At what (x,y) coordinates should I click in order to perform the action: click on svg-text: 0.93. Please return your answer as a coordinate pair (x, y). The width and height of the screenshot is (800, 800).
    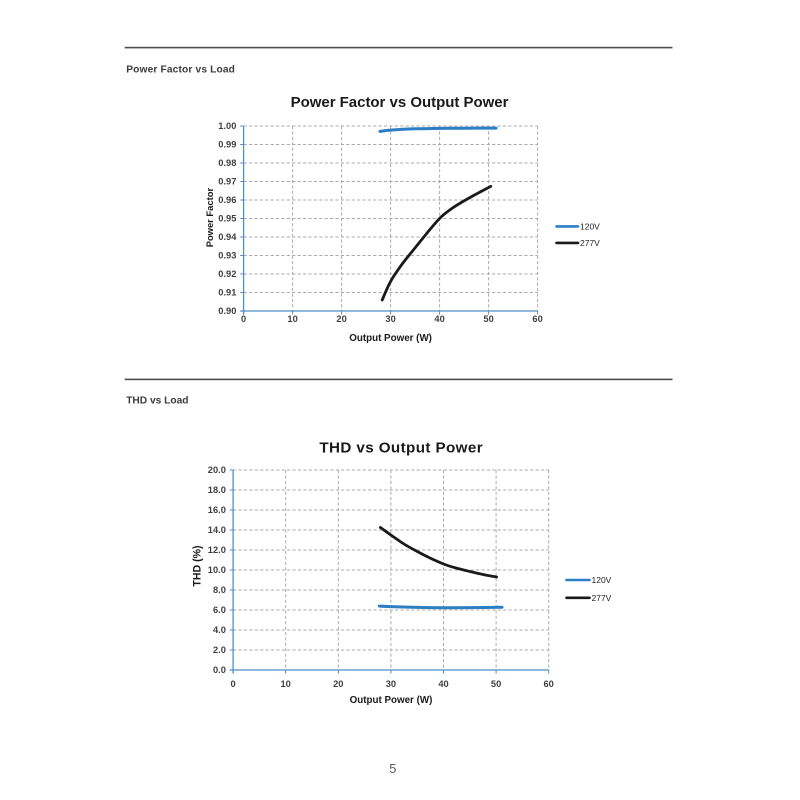
    Looking at the image, I should click on (227, 256).